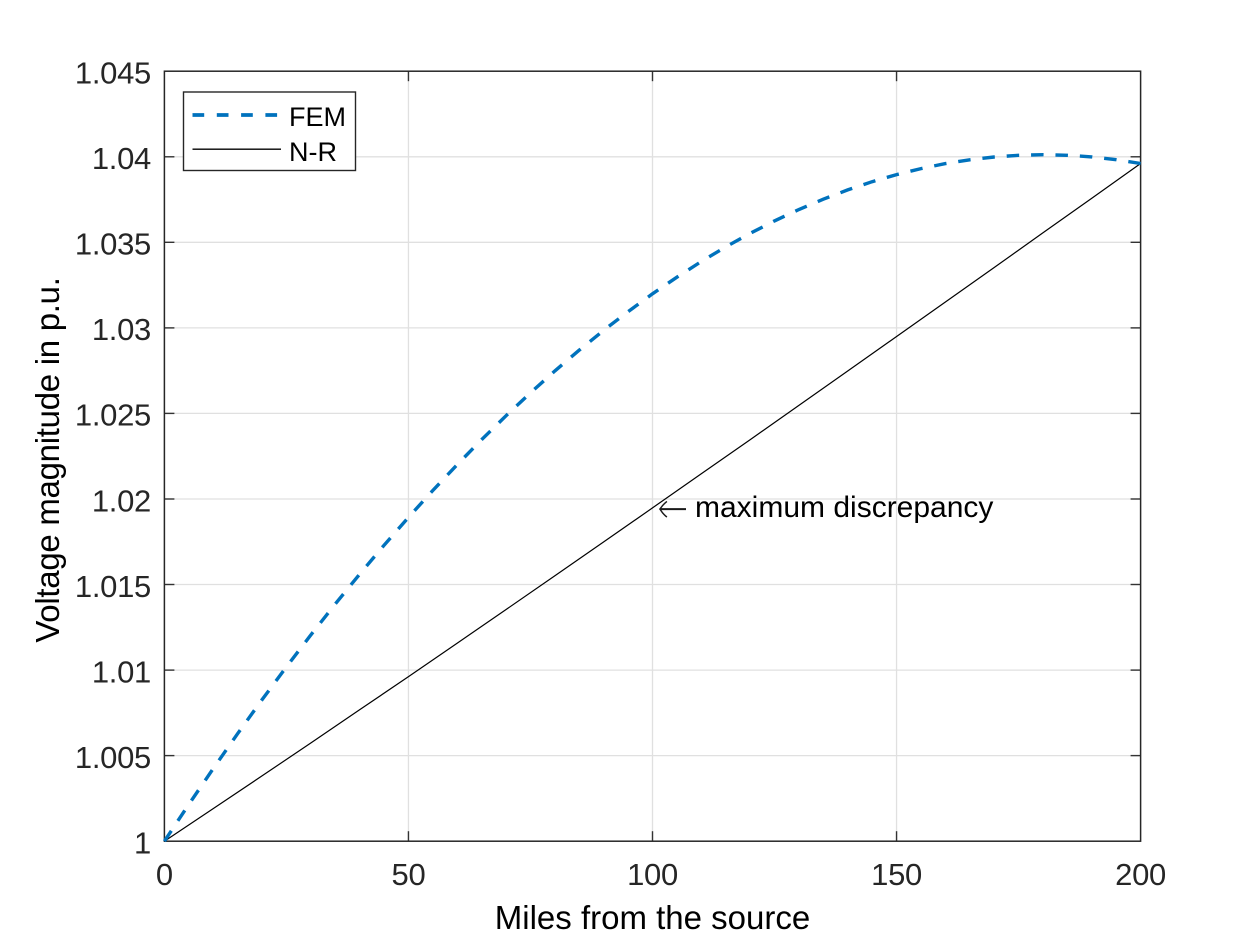 Image resolution: width=1260 pixels, height=945 pixels. What do you see at coordinates (113, 415) in the screenshot?
I see `svg-text: 1.025` at bounding box center [113, 415].